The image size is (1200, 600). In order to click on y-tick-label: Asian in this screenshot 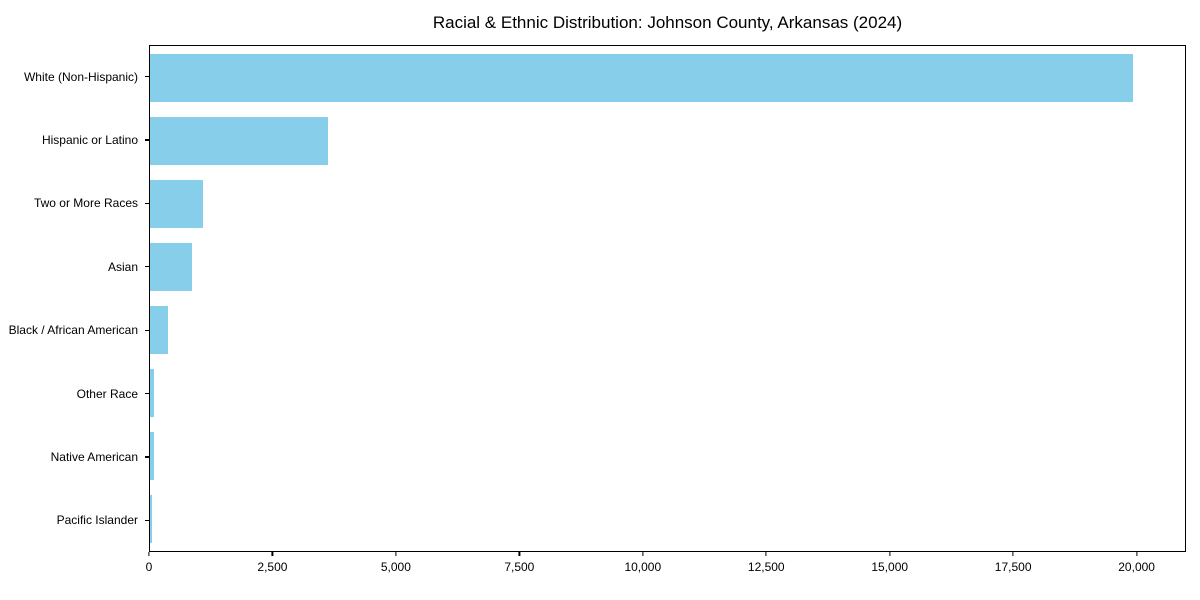, I will do `click(122, 266)`.